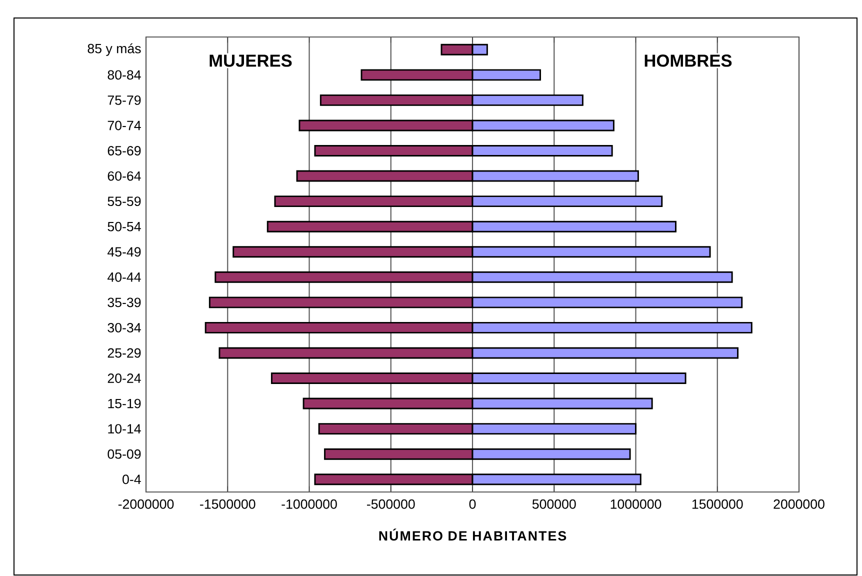 This screenshot has width=862, height=576. I want to click on x-tick-label: -1500000, so click(228, 504).